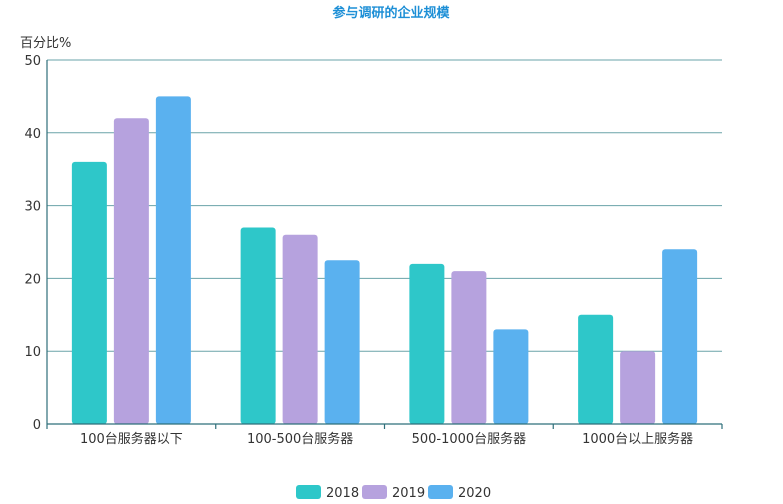  What do you see at coordinates (342, 493) in the screenshot?
I see `legend-label: 2018` at bounding box center [342, 493].